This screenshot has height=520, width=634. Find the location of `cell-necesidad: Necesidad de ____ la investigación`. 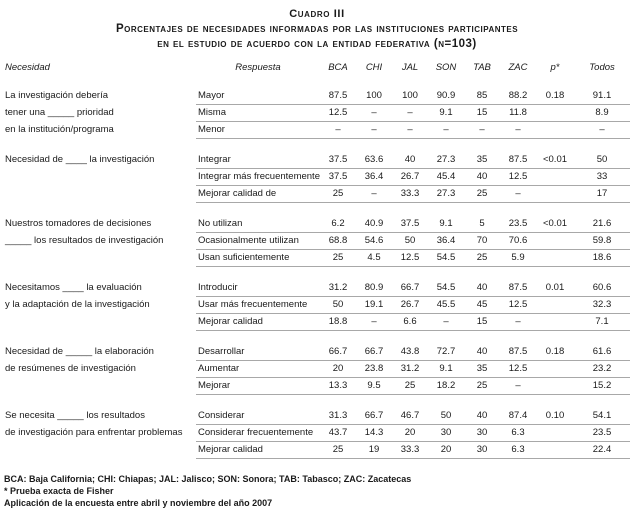

cell-necesidad: Necesidad de ____ la investigación is located at coordinates (80, 159).